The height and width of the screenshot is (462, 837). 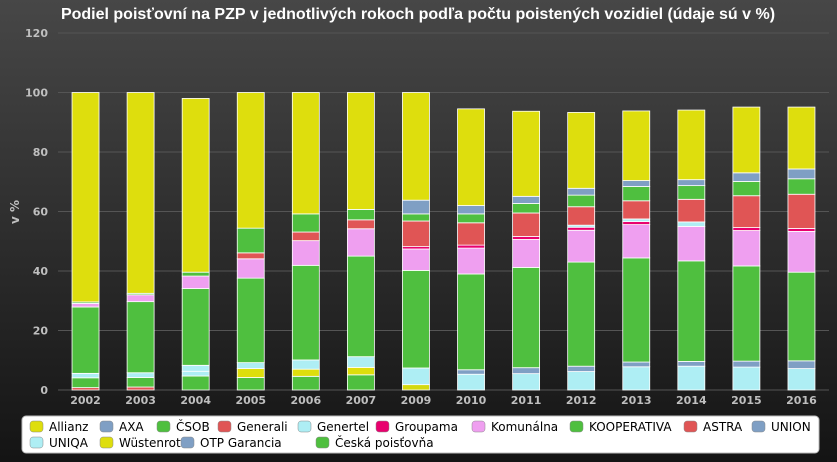 What do you see at coordinates (333, 427) in the screenshot?
I see `legend-item: Genertel` at bounding box center [333, 427].